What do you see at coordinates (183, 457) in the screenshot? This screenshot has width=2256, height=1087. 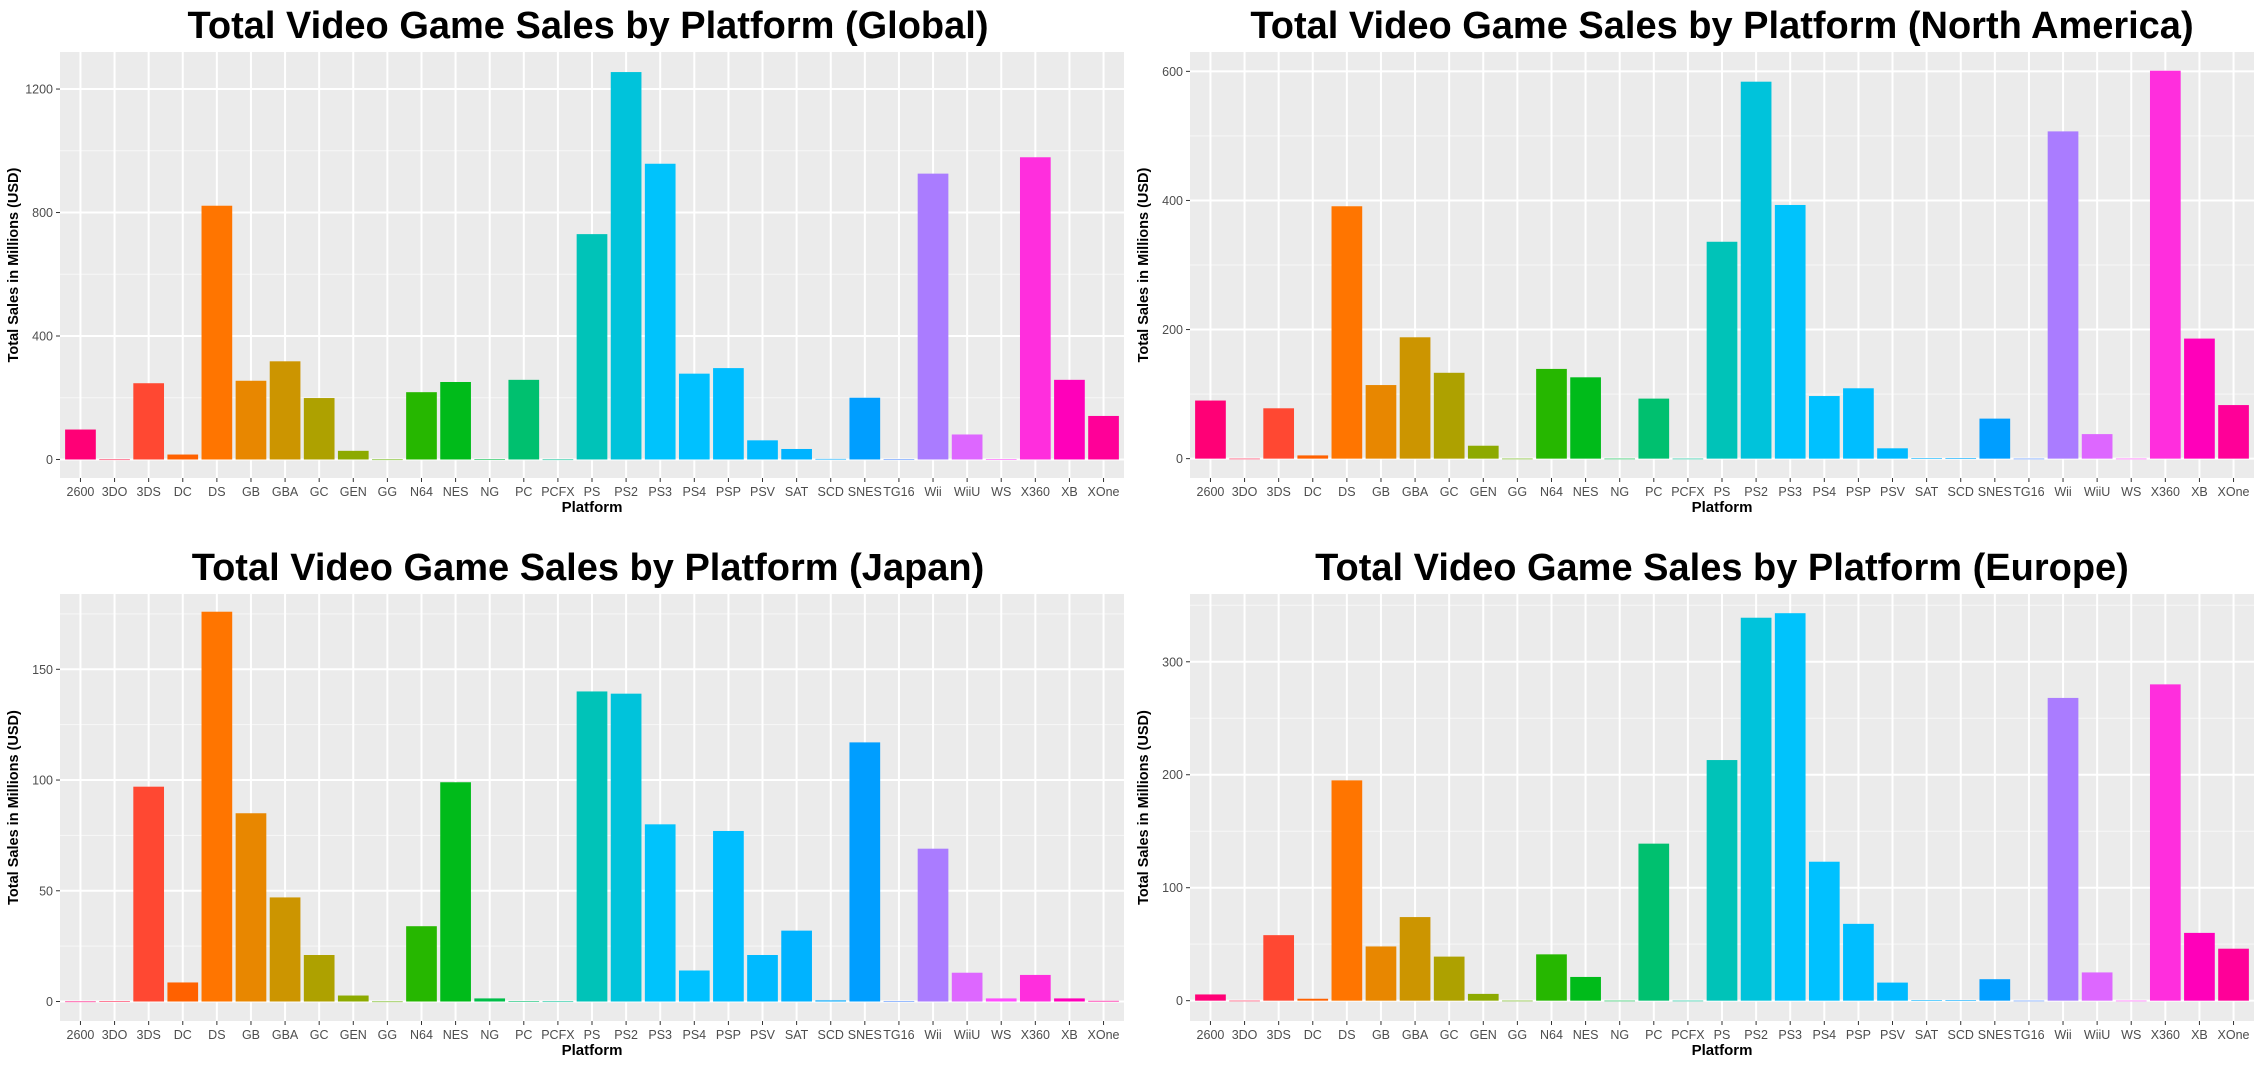 I see `bar-DC` at bounding box center [183, 457].